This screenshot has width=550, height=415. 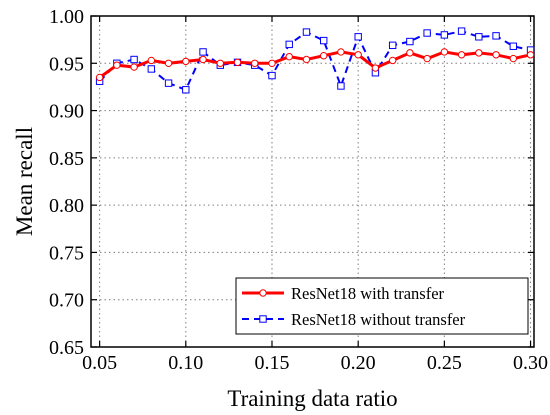 I want to click on y-tick-label: 0.80, so click(x=66, y=206).